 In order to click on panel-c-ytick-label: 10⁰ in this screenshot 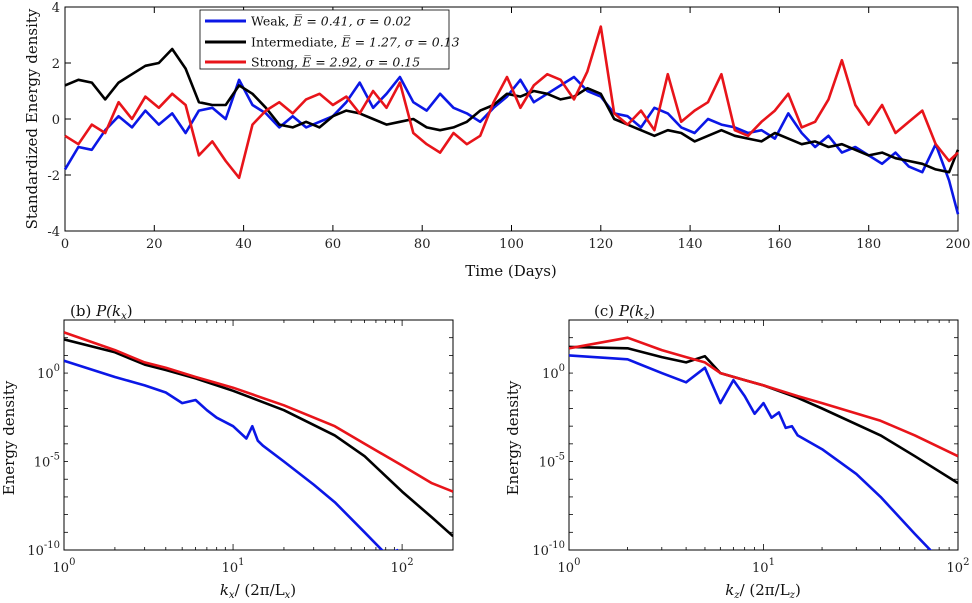, I will do `click(553, 372)`.